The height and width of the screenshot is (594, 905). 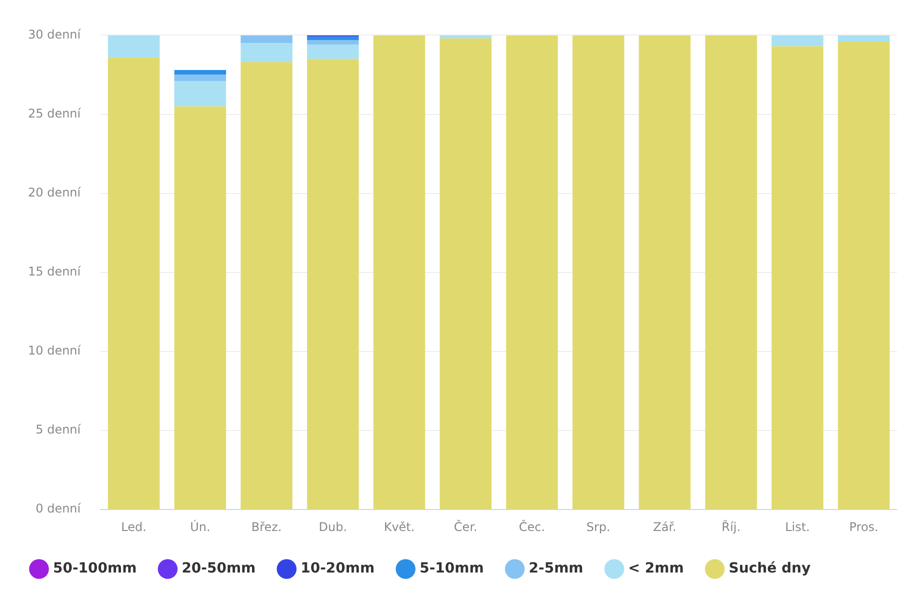 I want to click on y-tick-label: 10 denní, so click(x=55, y=351).